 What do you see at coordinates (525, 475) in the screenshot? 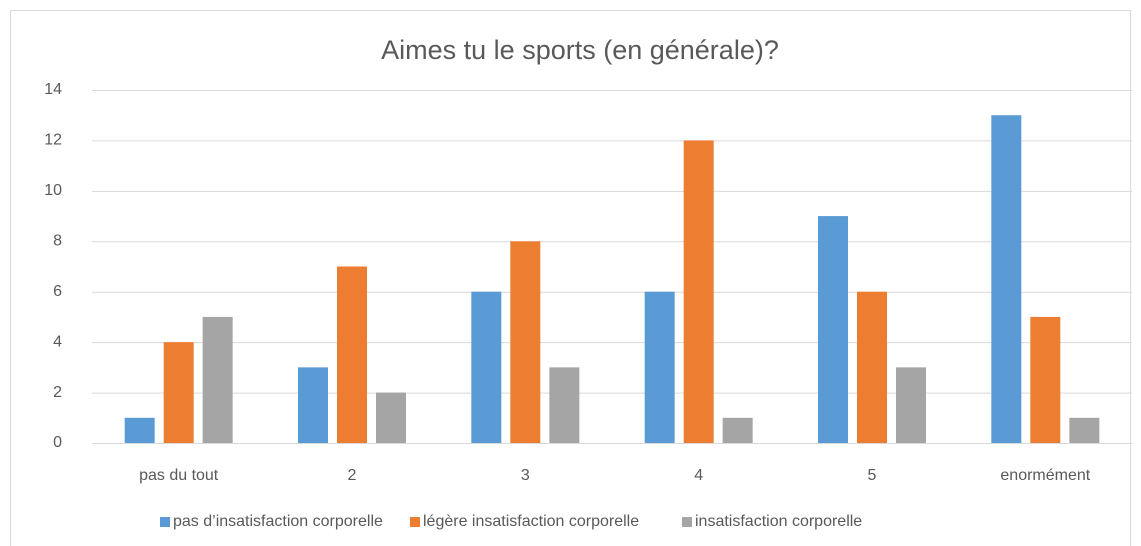
I see `x-tick-label: 3` at bounding box center [525, 475].